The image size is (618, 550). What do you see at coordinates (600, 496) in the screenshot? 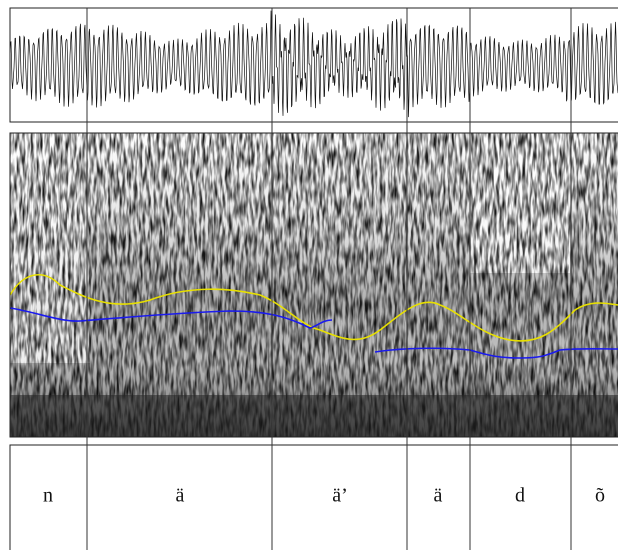
I see `segment-label: õ` at bounding box center [600, 496].